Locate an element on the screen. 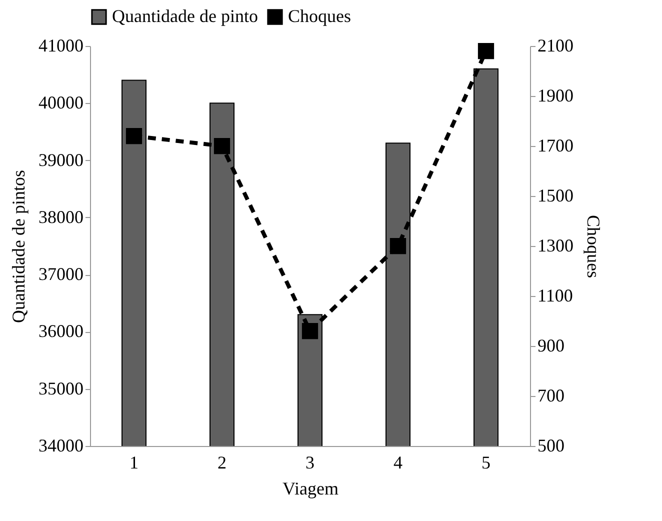  y-tick-label: 39000 is located at coordinates (61, 160).